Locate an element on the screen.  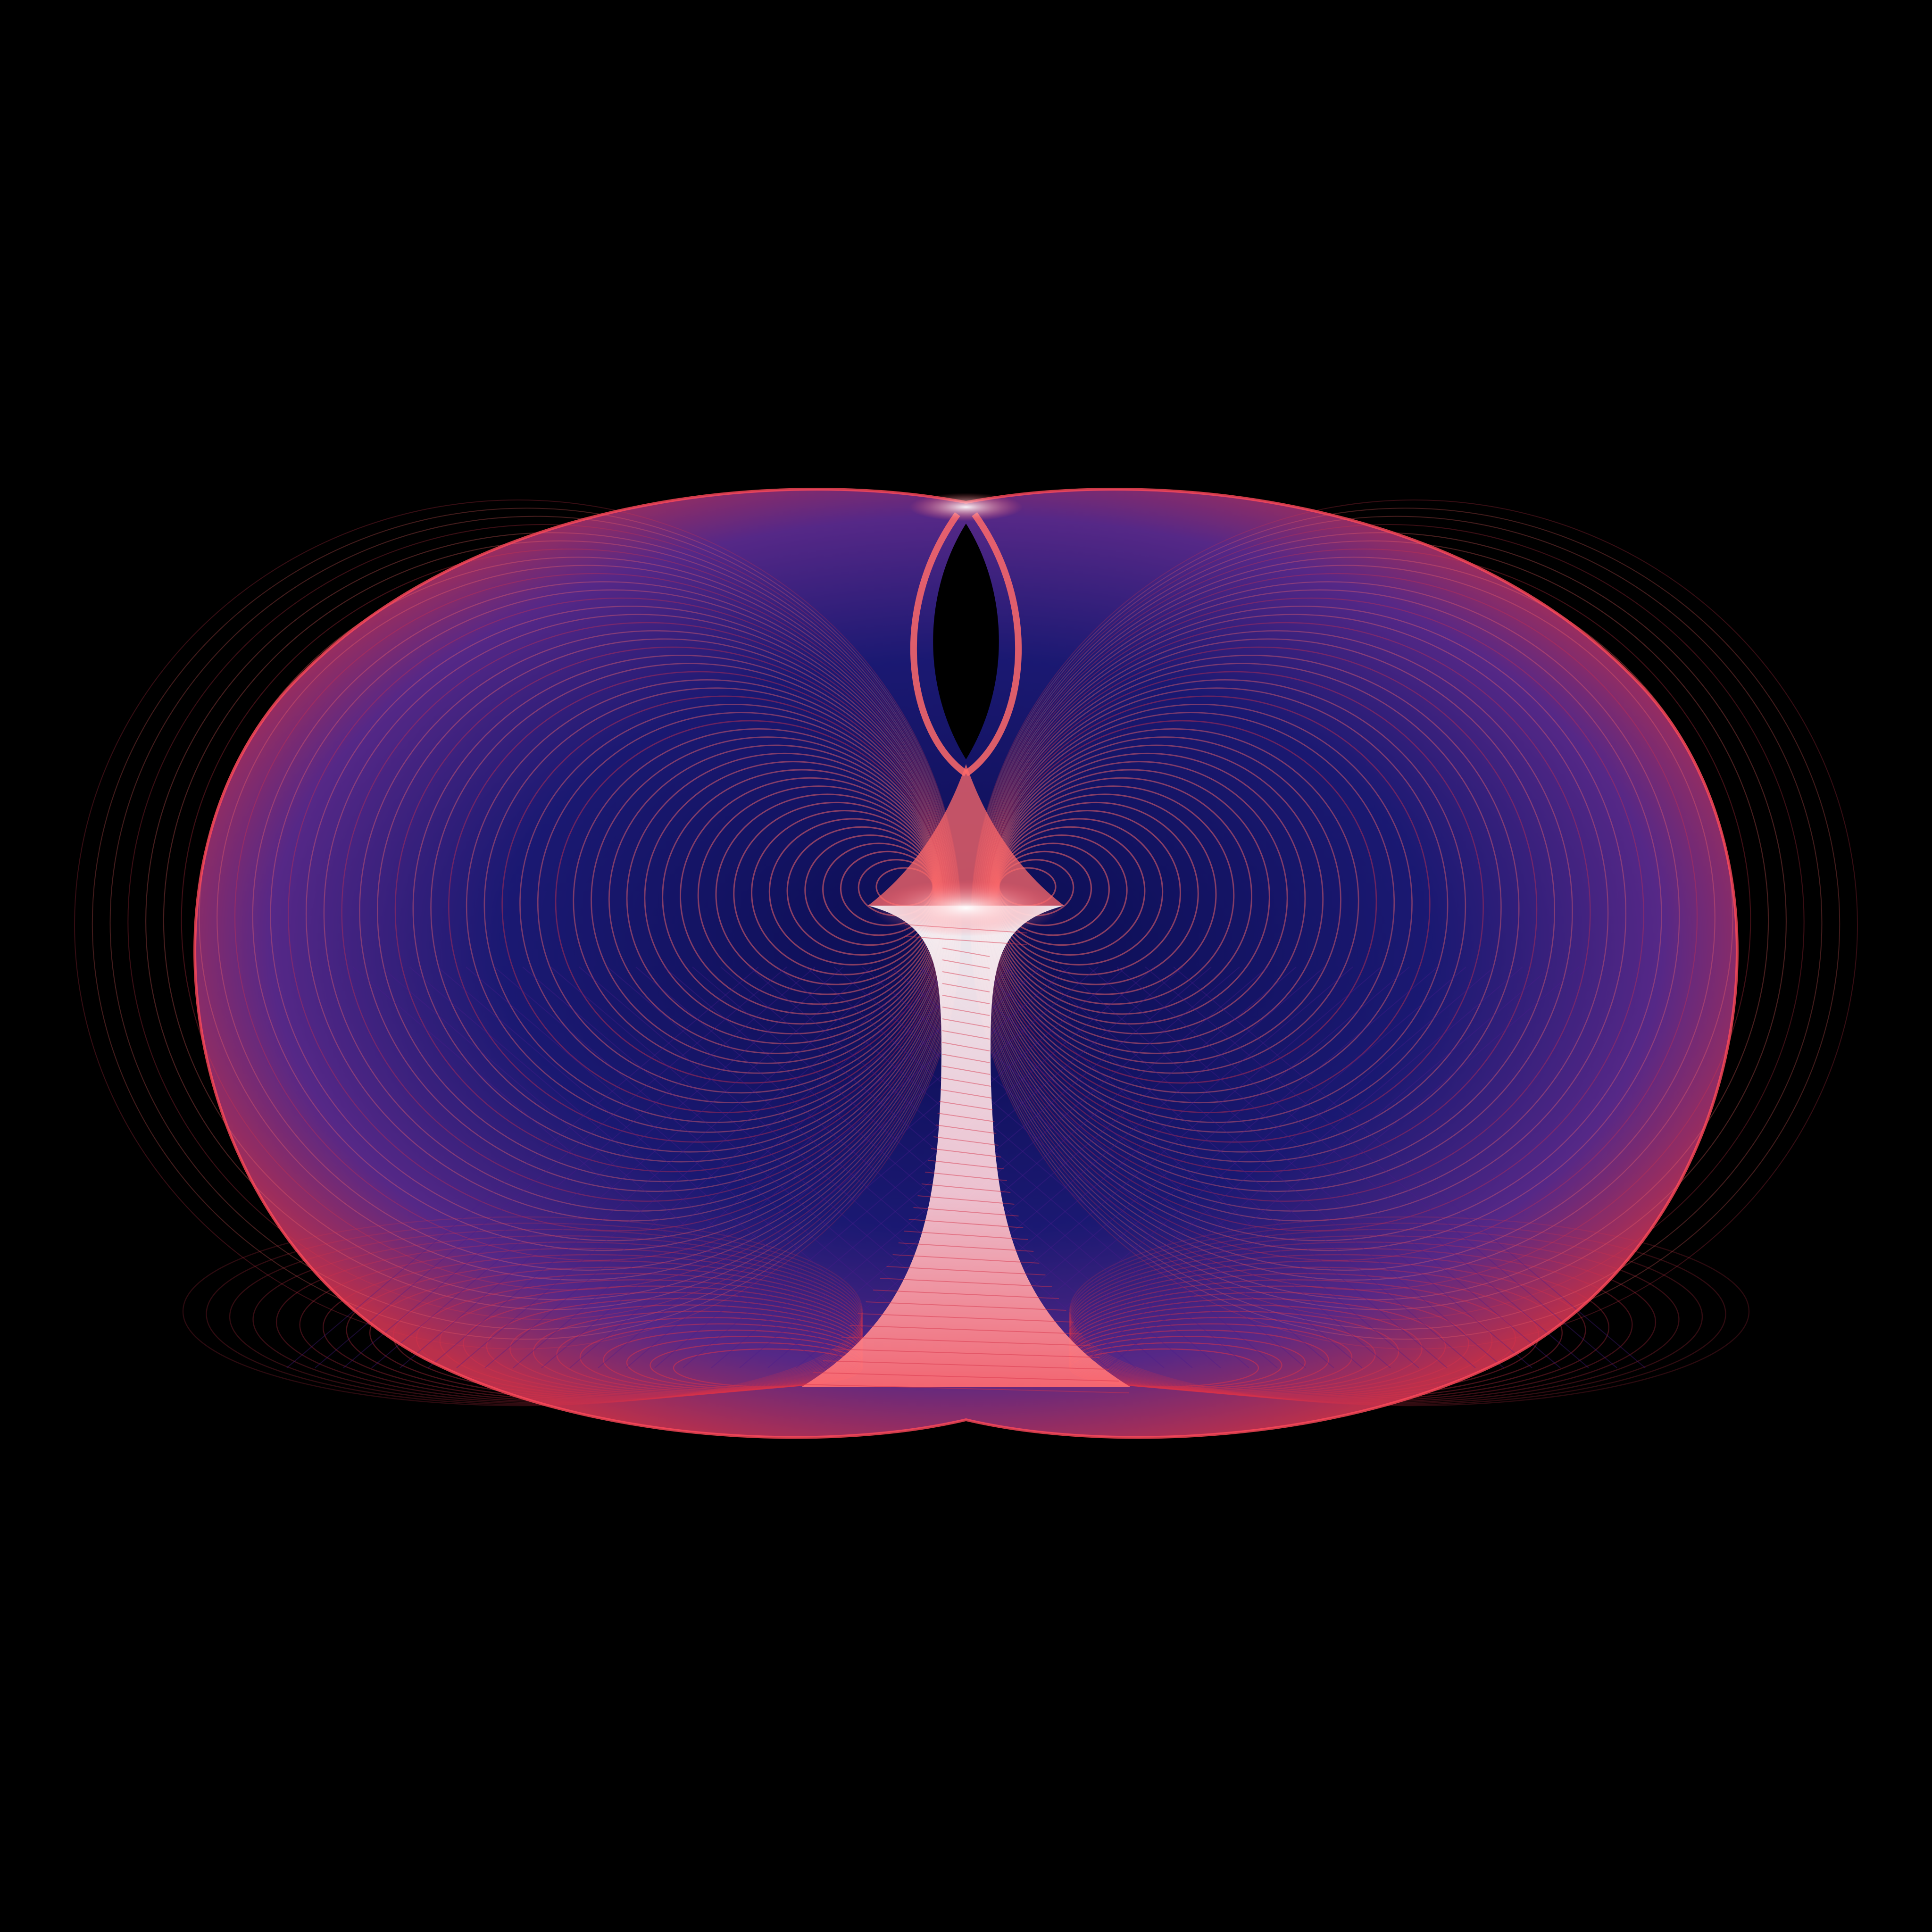
eye-edge-left is located at coordinates (939, 644).